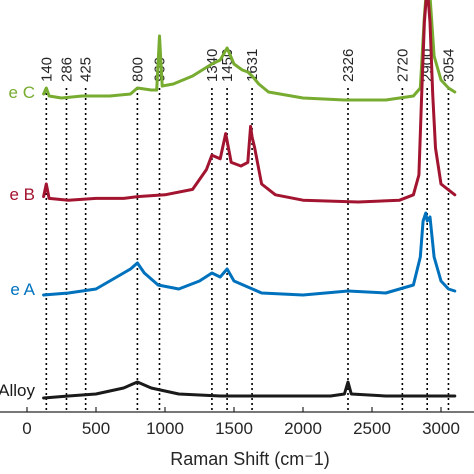  What do you see at coordinates (234, 428) in the screenshot?
I see `x-tick-label: 1500` at bounding box center [234, 428].